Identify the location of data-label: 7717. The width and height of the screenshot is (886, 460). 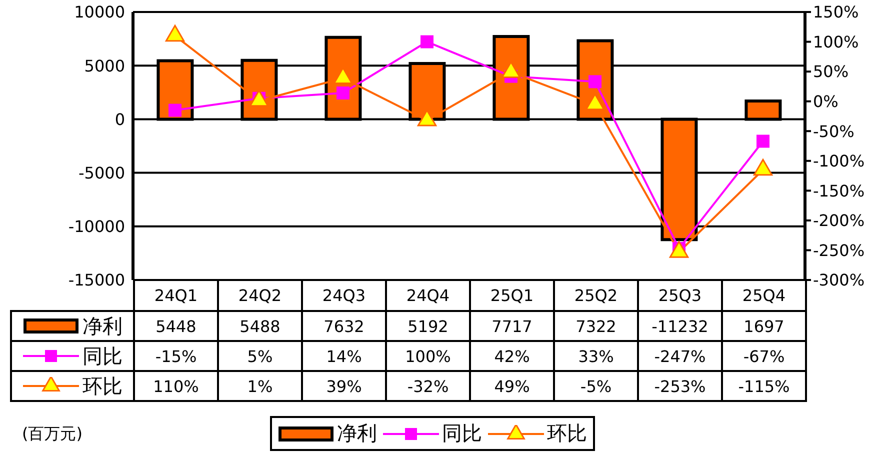
(512, 326).